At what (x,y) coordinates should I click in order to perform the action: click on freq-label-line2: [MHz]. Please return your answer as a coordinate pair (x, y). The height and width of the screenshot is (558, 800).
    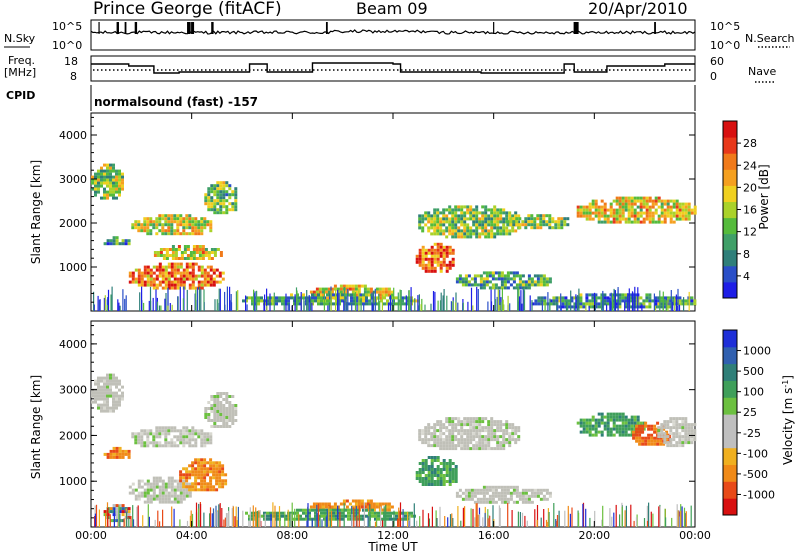
    Looking at the image, I should click on (20, 72).